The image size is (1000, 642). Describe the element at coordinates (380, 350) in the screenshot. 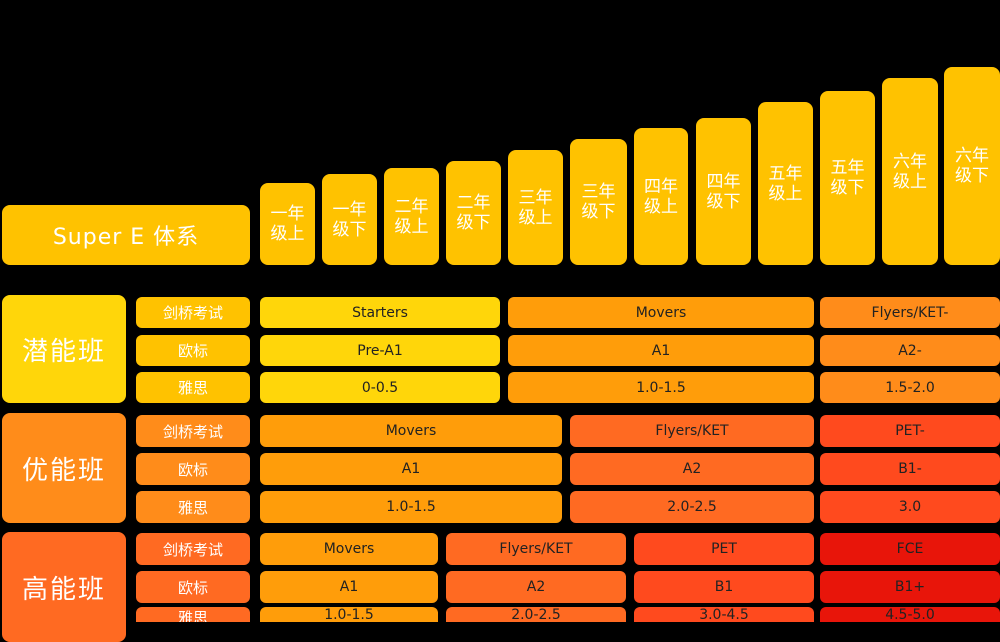

I see `cell-cefr: Pre-A1` at that location.